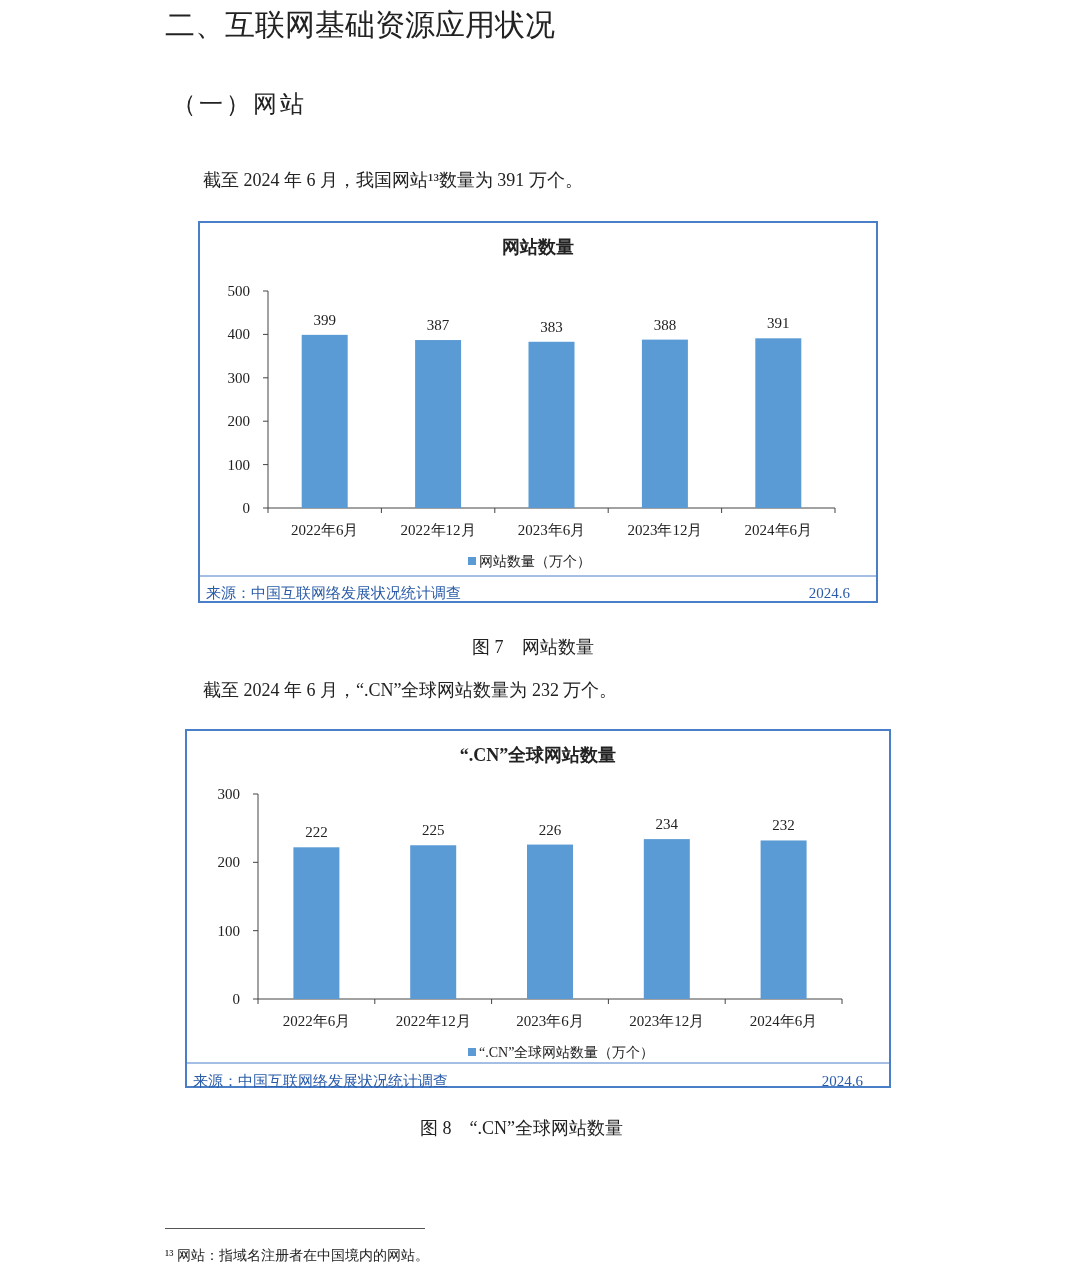 This screenshot has width=1080, height=1273. I want to click on data-label: 222, so click(316, 832).